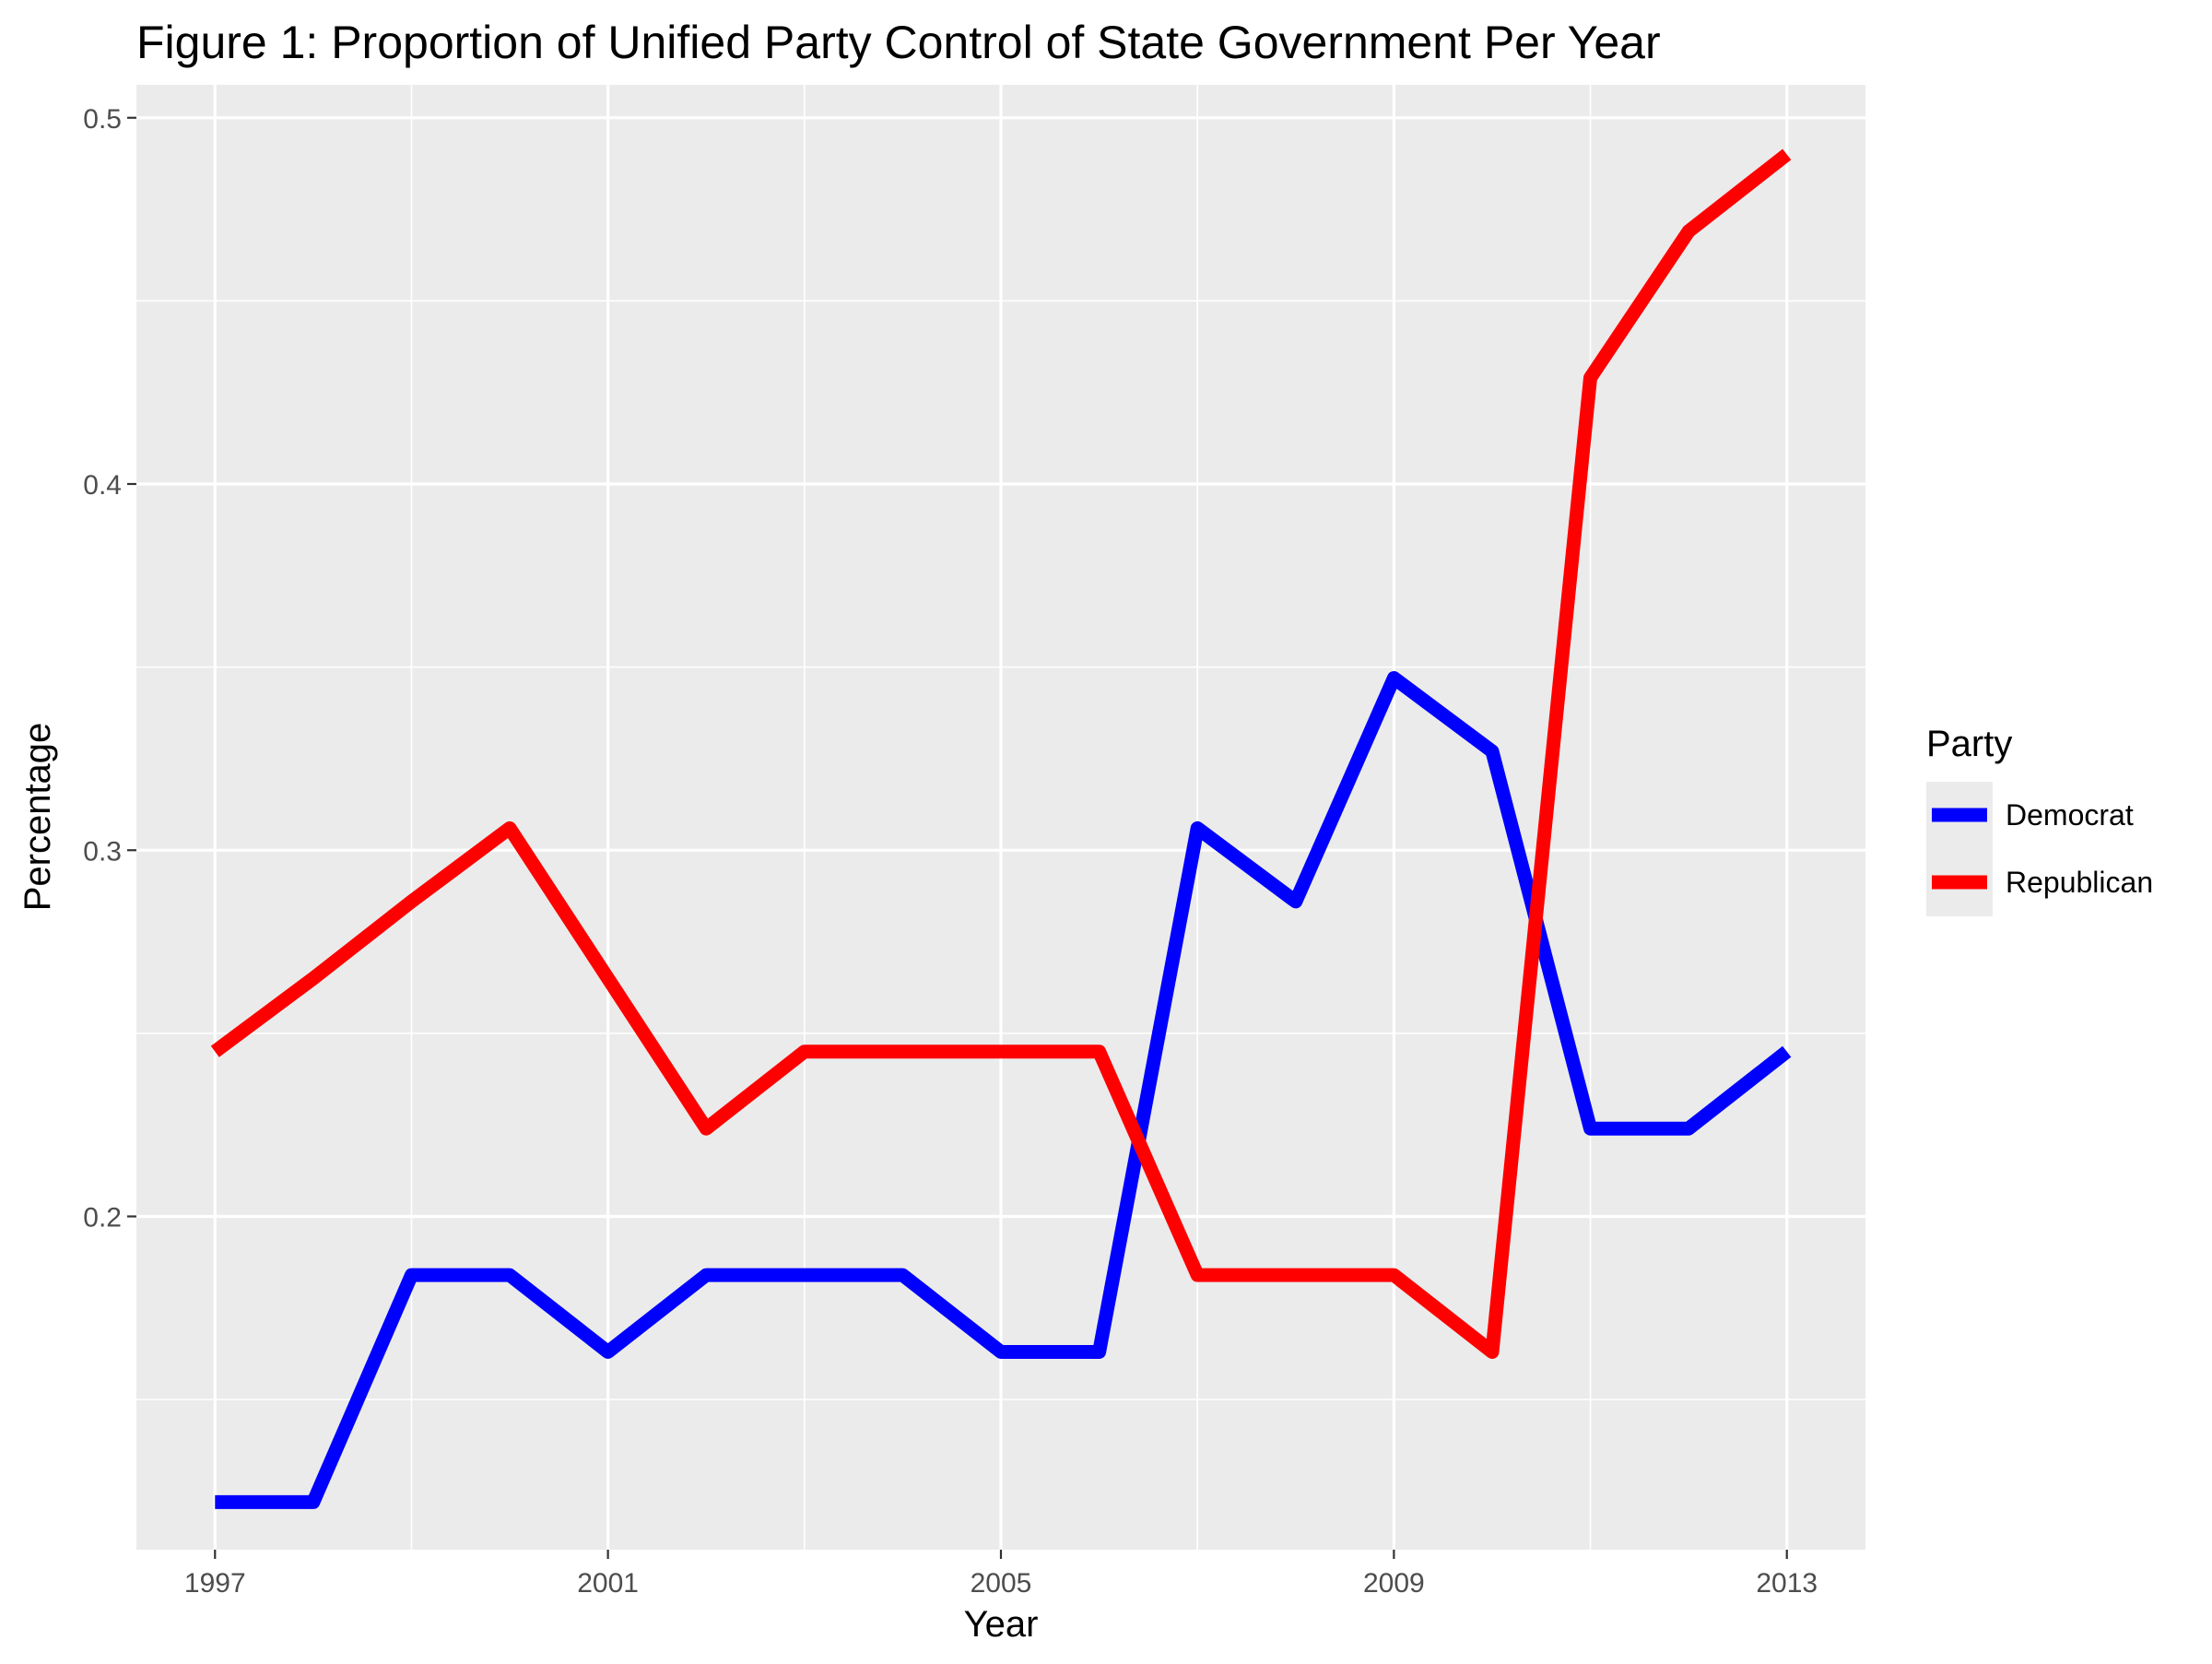 The width and height of the screenshot is (2212, 1664). Describe the element at coordinates (1959, 849) in the screenshot. I see `legend-key-background` at that location.